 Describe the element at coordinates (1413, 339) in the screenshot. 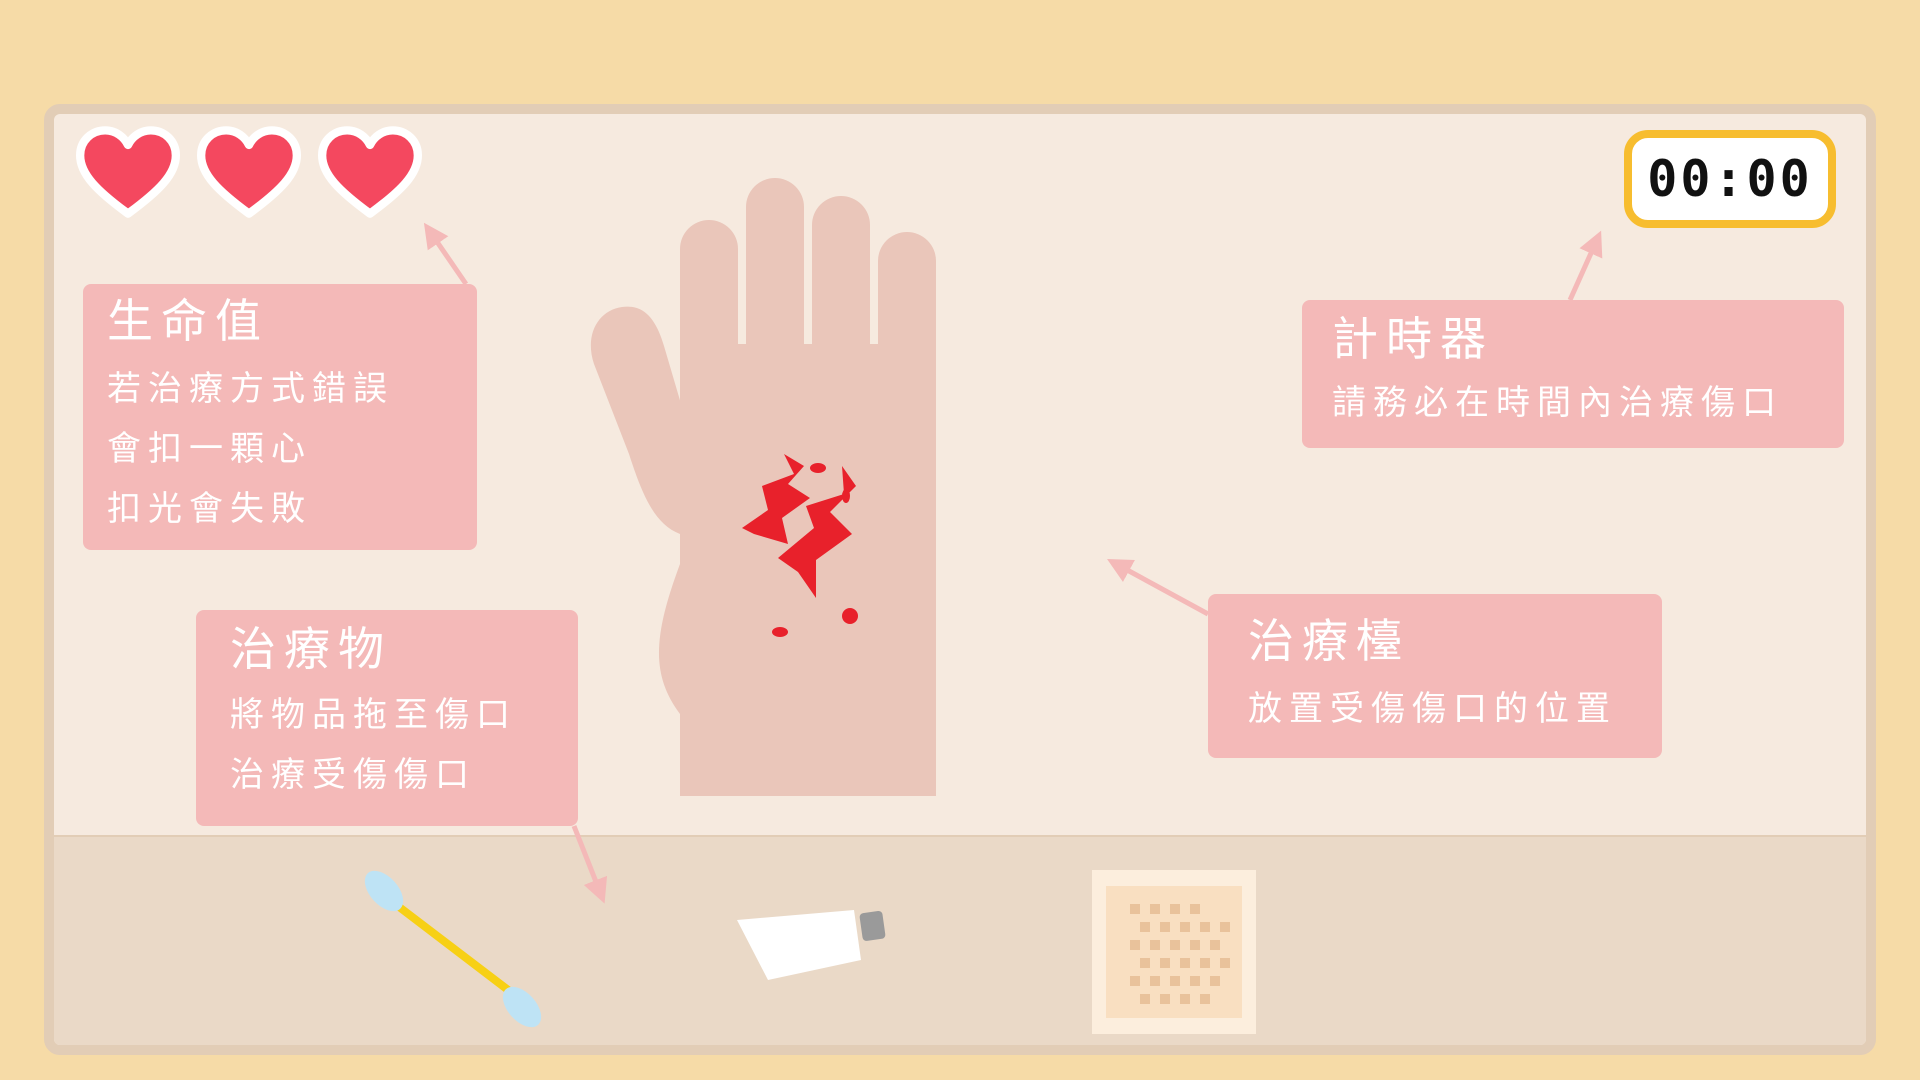

I see `tip-title-timer: 計時器` at that location.